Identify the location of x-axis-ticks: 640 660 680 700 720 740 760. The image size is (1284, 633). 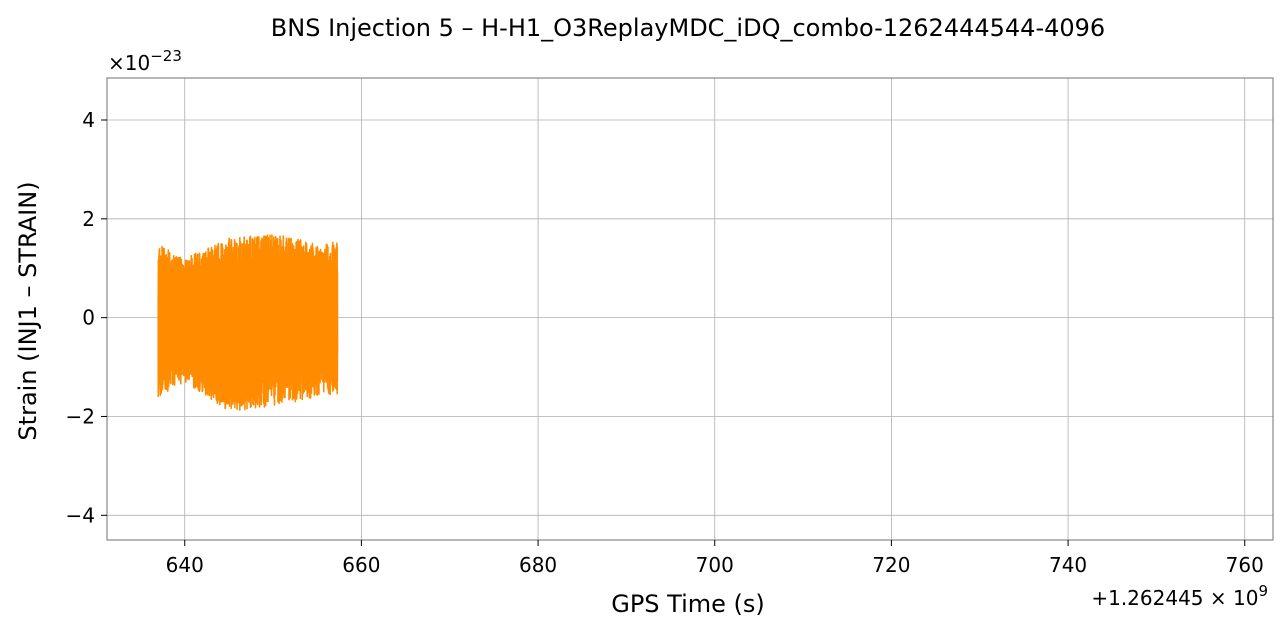
(715, 558).